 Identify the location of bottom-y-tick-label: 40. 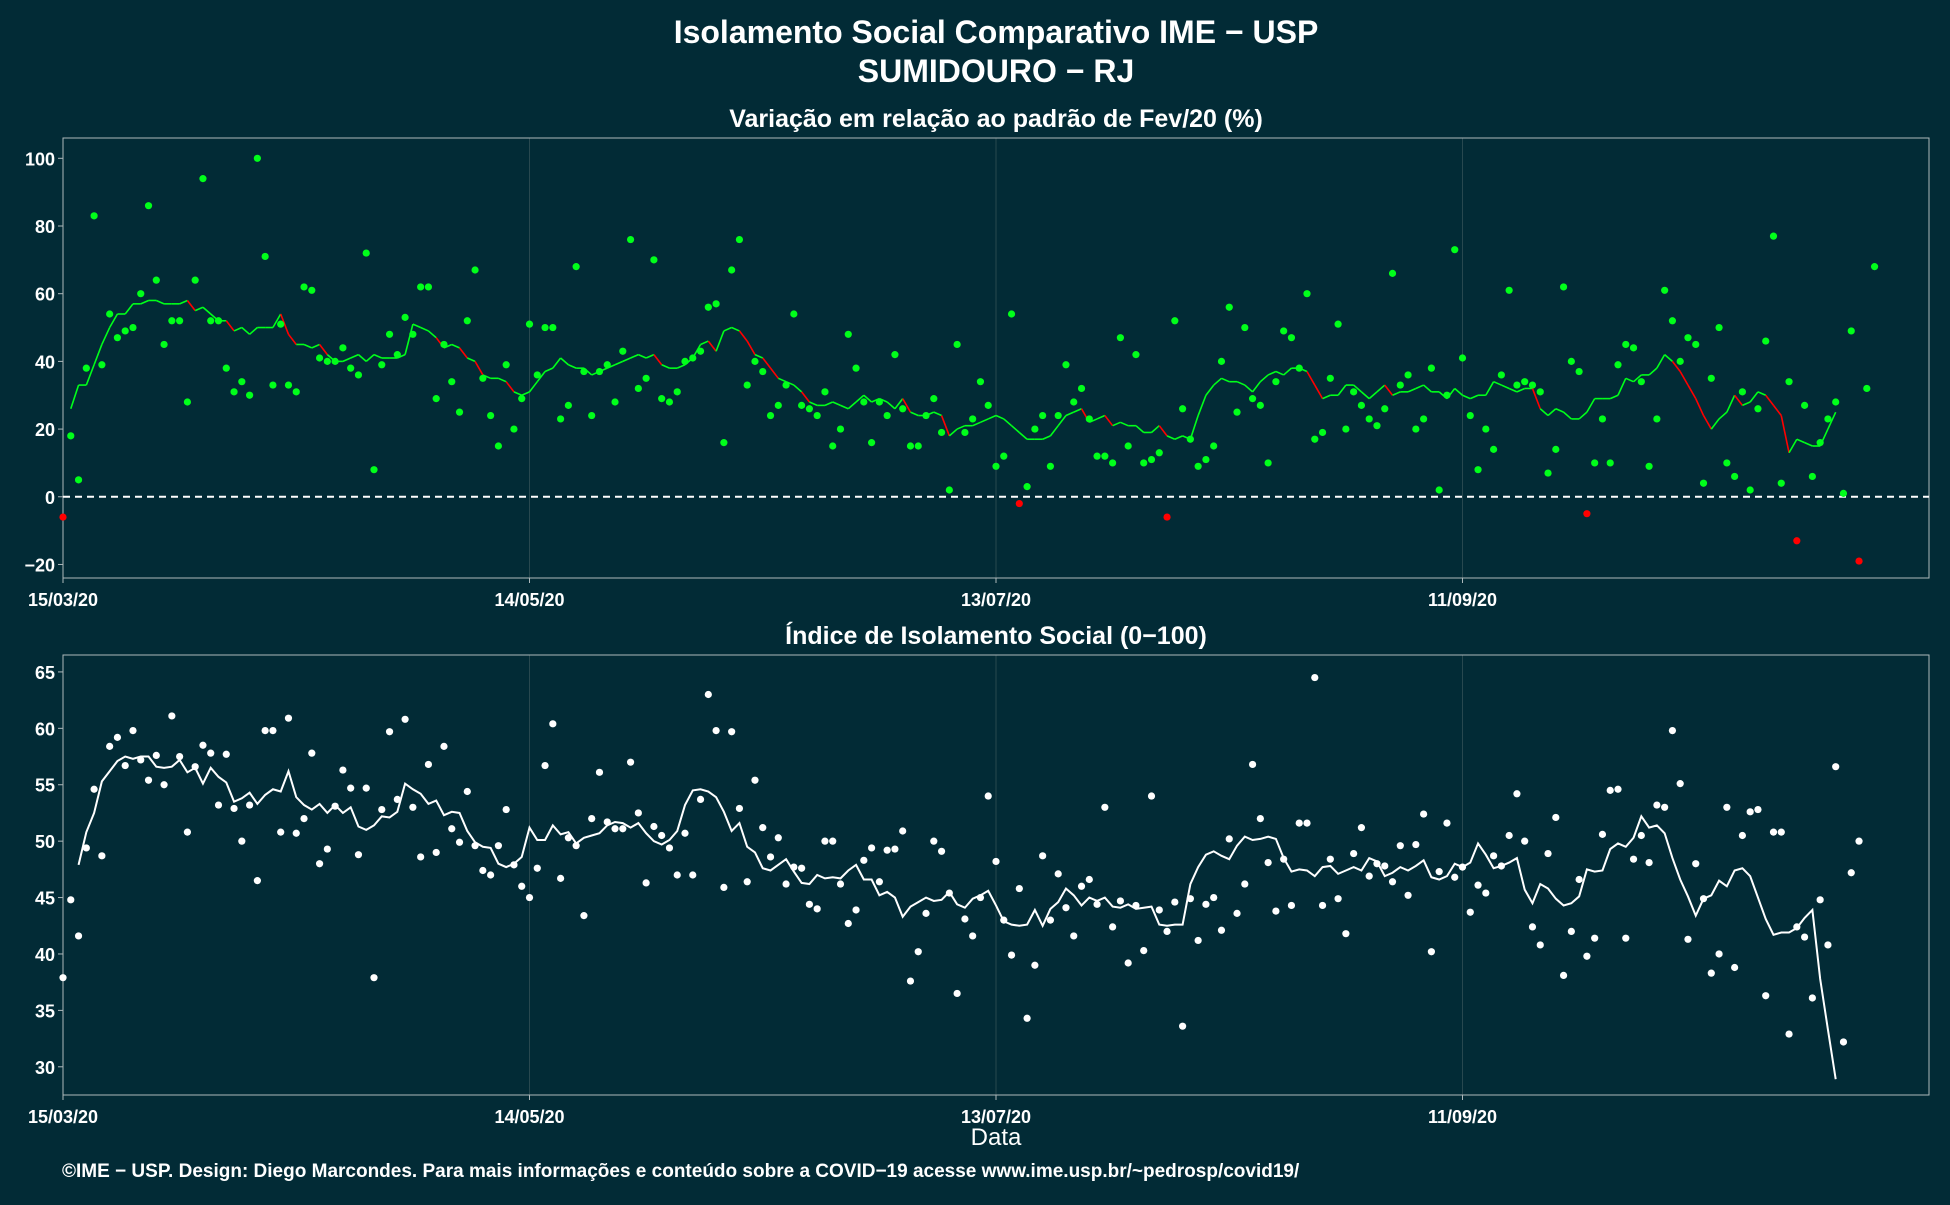
(45, 955).